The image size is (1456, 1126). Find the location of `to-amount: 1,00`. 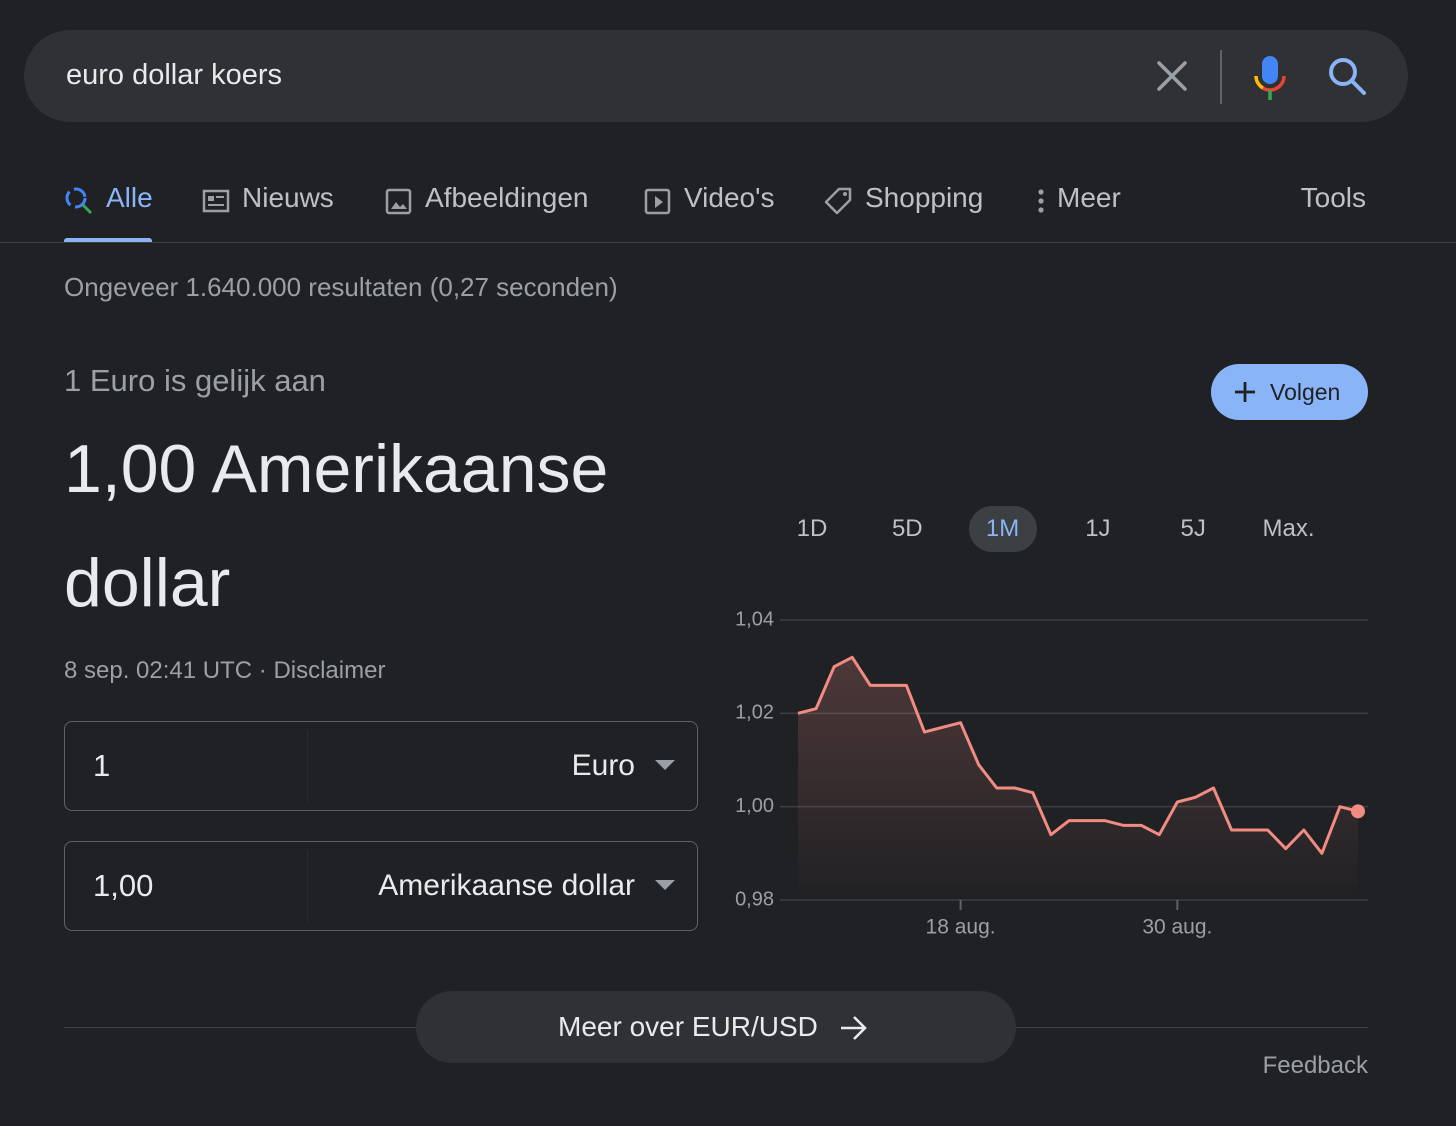

to-amount: 1,00 is located at coordinates (123, 885).